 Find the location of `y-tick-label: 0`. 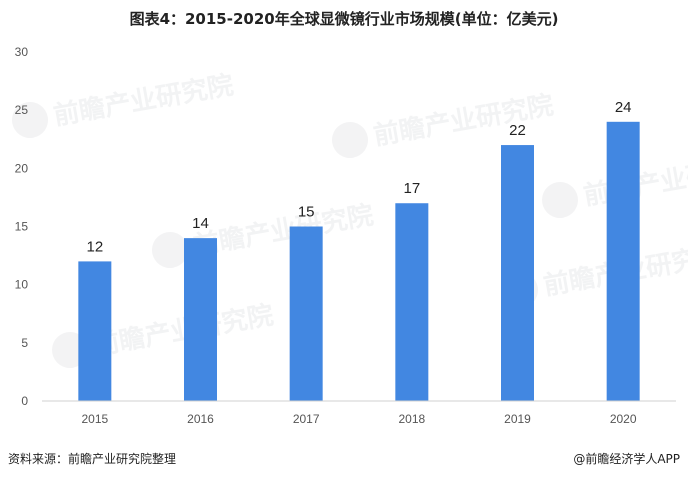

y-tick-label: 0 is located at coordinates (24, 401).